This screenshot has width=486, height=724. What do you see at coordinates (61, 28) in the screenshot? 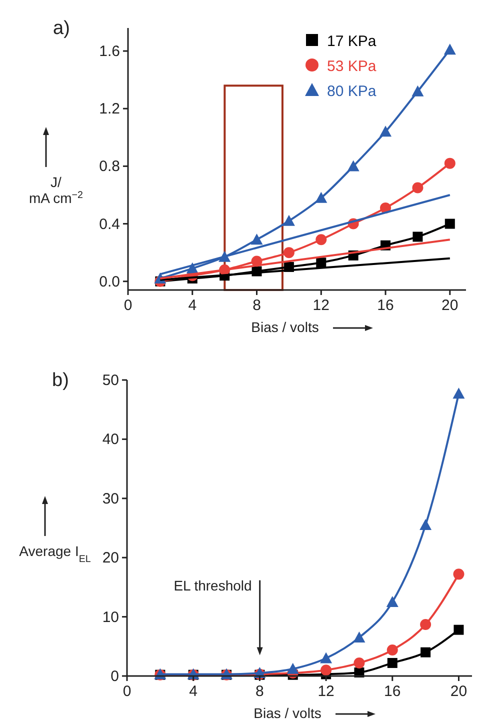
I see `chart-title: a)` at bounding box center [61, 28].